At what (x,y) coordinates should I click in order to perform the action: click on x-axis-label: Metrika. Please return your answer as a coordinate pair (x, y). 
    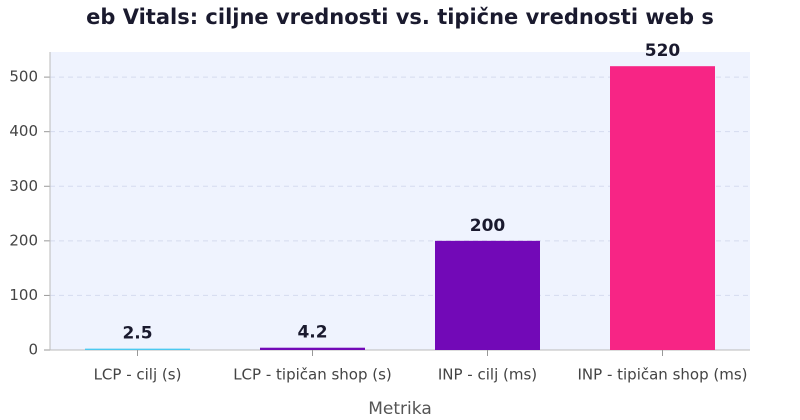
    Looking at the image, I should click on (399, 409).